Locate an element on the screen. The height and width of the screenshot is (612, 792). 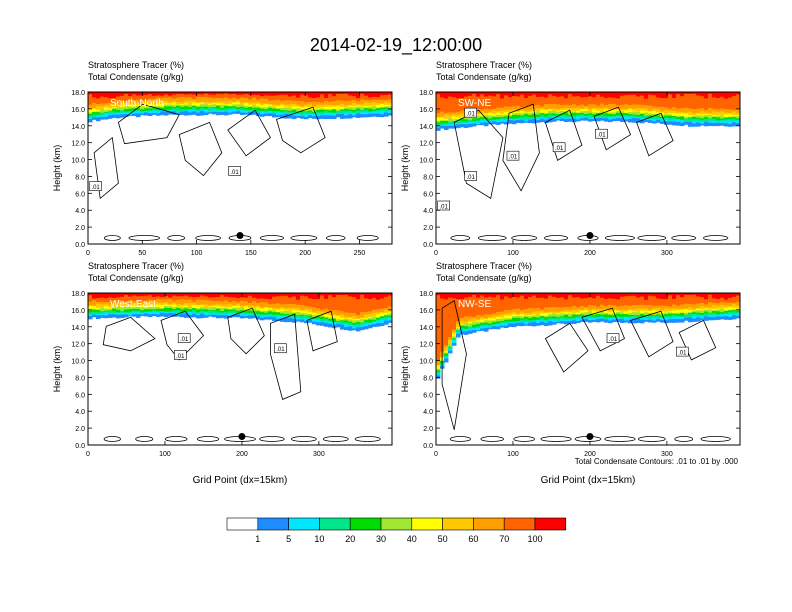
location-point is located at coordinates (590, 437).